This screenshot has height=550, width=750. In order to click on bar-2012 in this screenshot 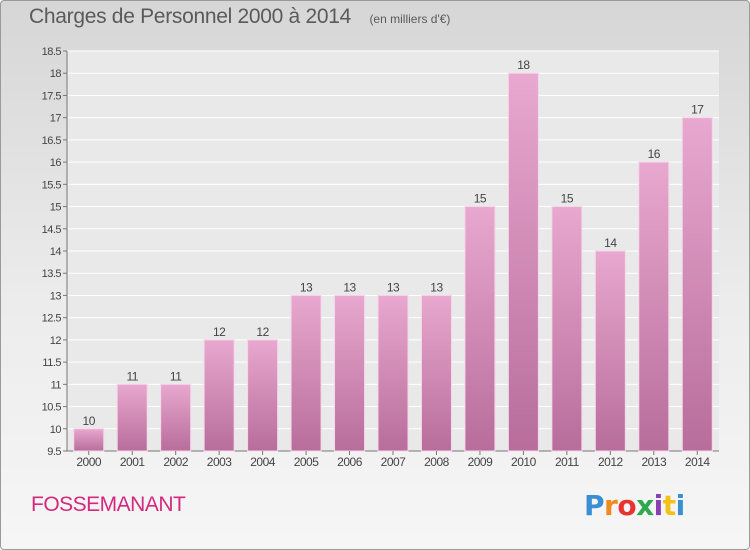, I will do `click(610, 351)`.